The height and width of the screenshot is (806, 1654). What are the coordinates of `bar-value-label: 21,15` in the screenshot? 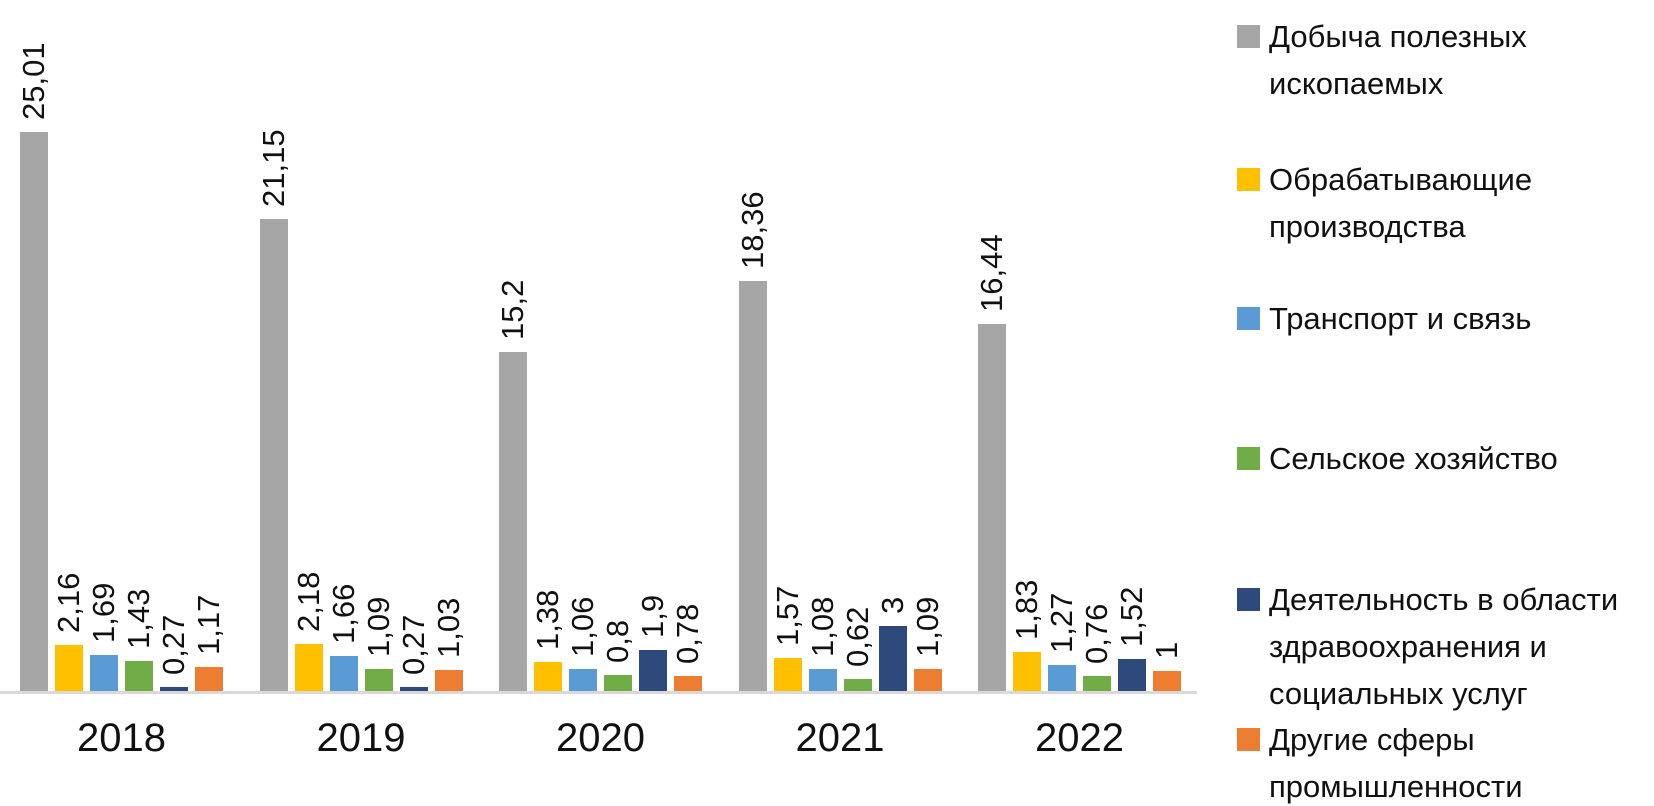 It's located at (273, 168).